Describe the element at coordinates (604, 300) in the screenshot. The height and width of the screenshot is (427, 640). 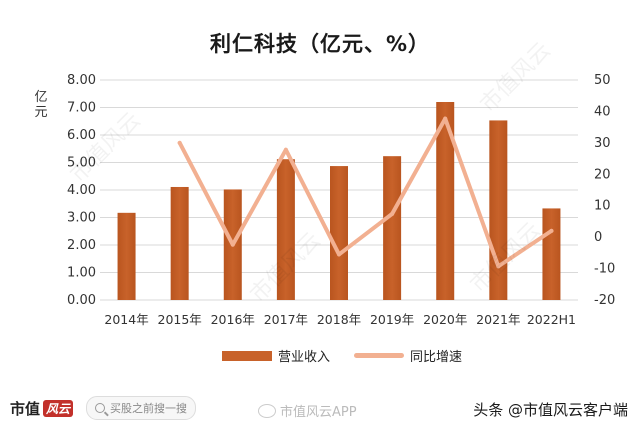
I see `y-right-tick-label: -20` at that location.